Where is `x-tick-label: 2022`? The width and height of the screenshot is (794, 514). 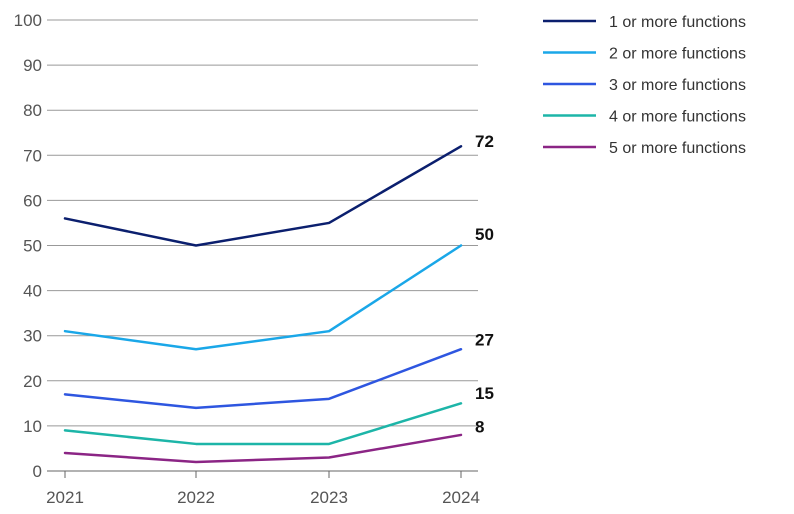
x-tick-label: 2022 is located at coordinates (196, 497).